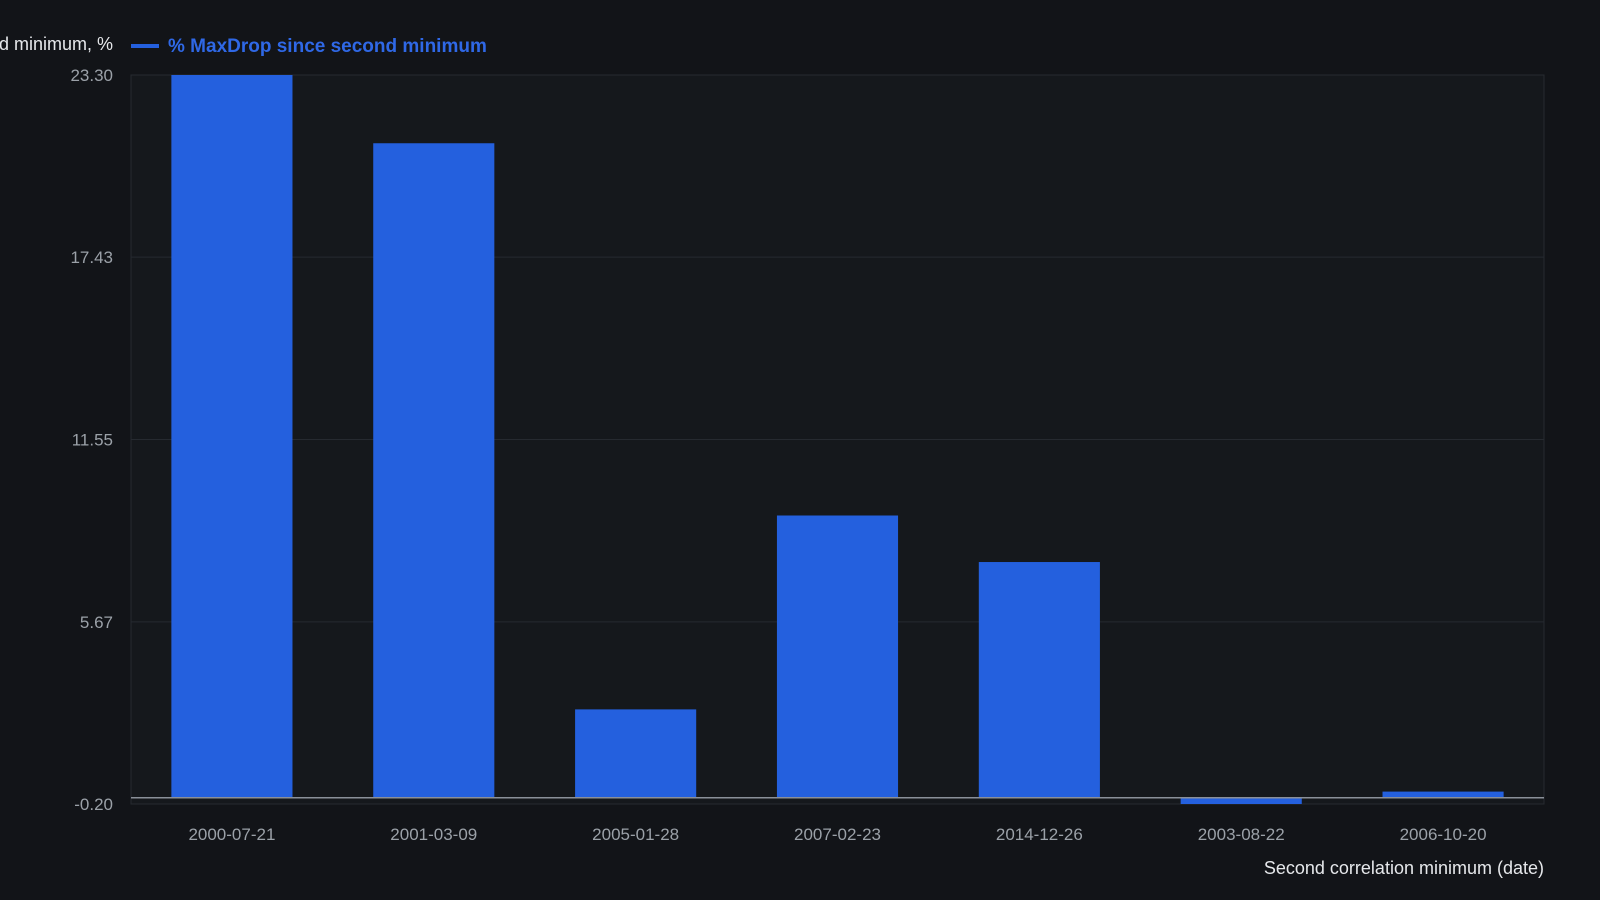  I want to click on y-tick-label: 5.67, so click(96, 622).